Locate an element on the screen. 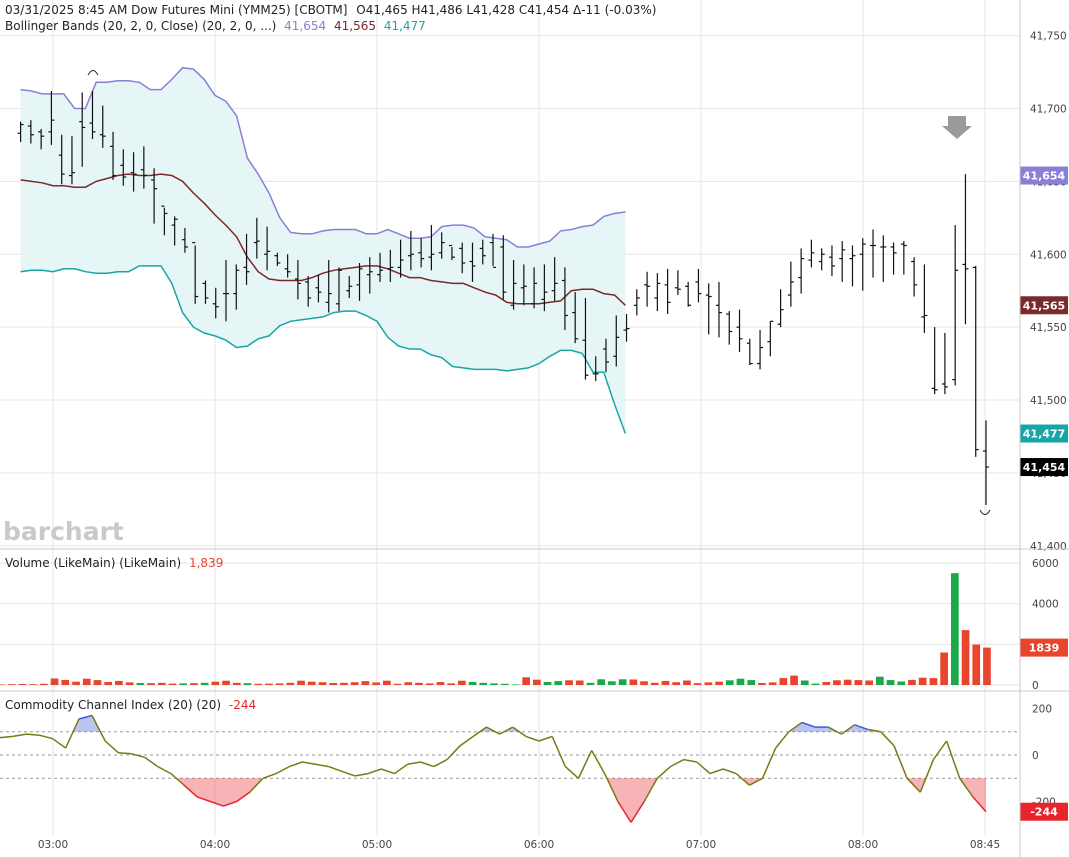  tag-bb-middle: 41,565 is located at coordinates (1044, 305).